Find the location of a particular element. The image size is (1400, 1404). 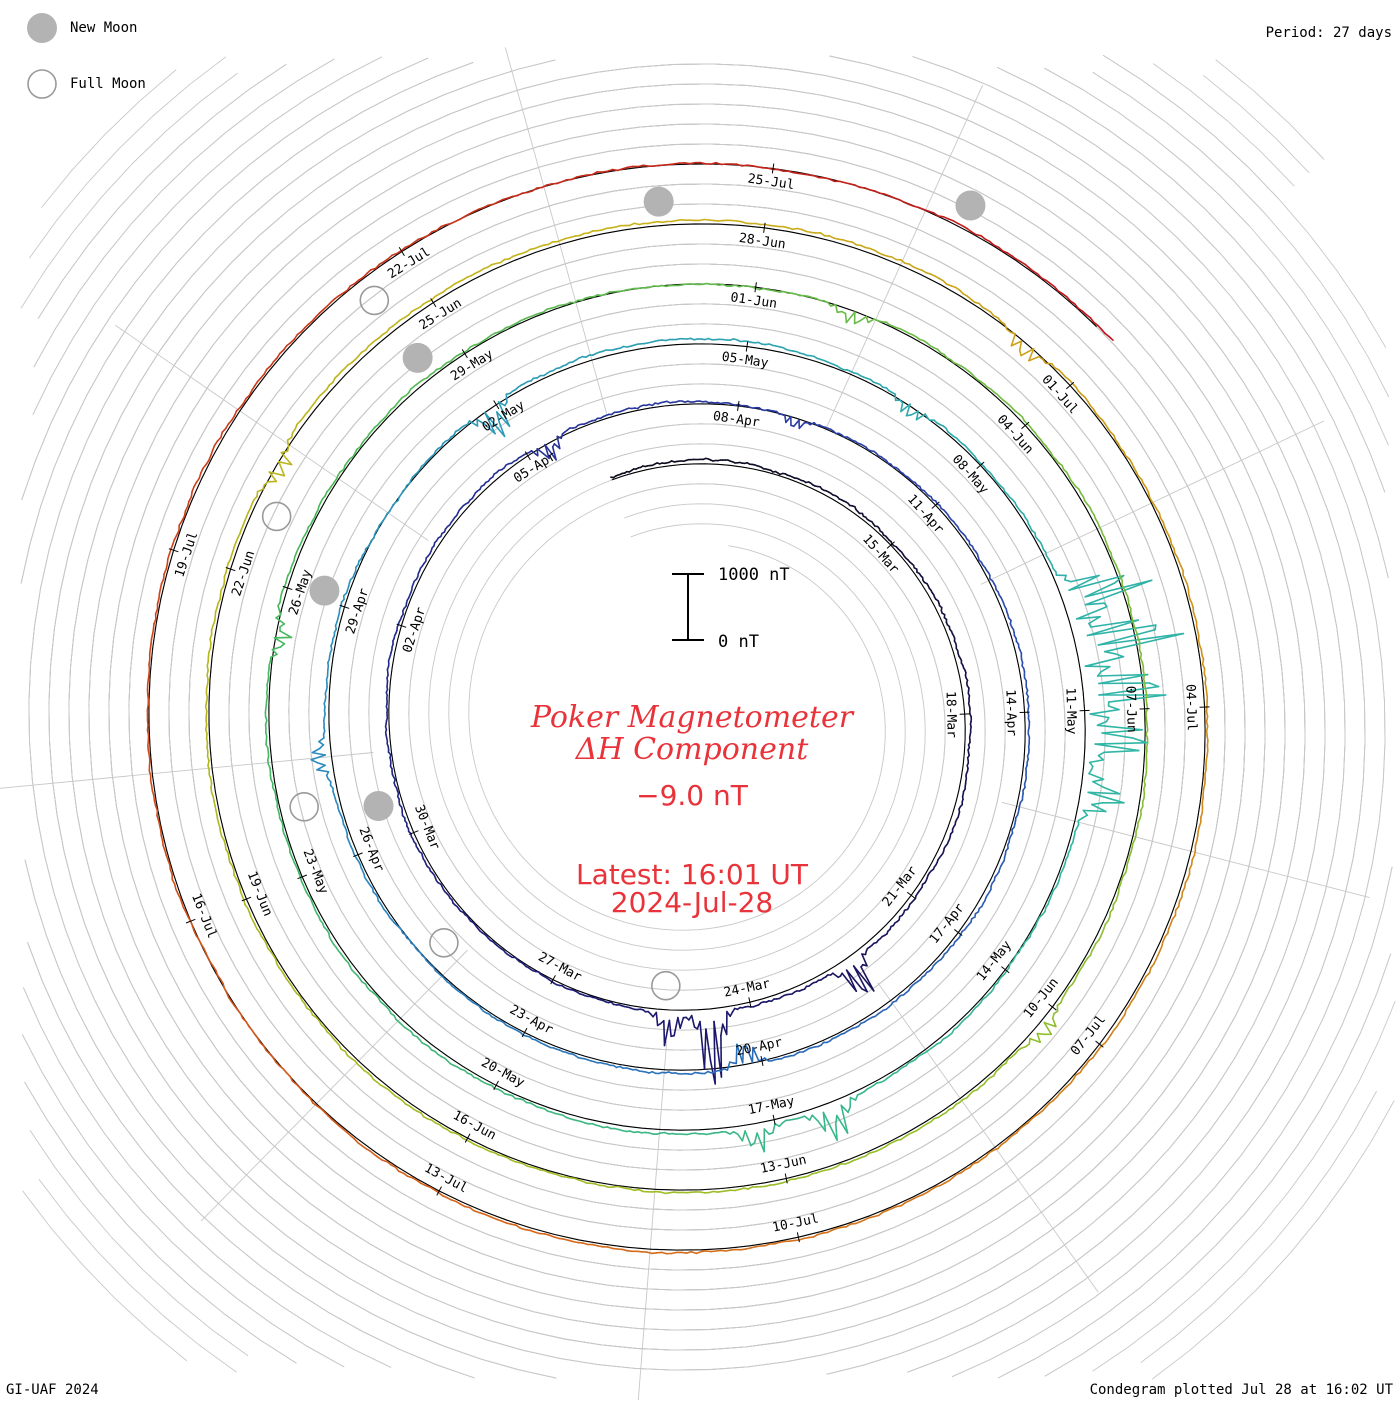

date-label: 02-Apr is located at coordinates (414, 629).